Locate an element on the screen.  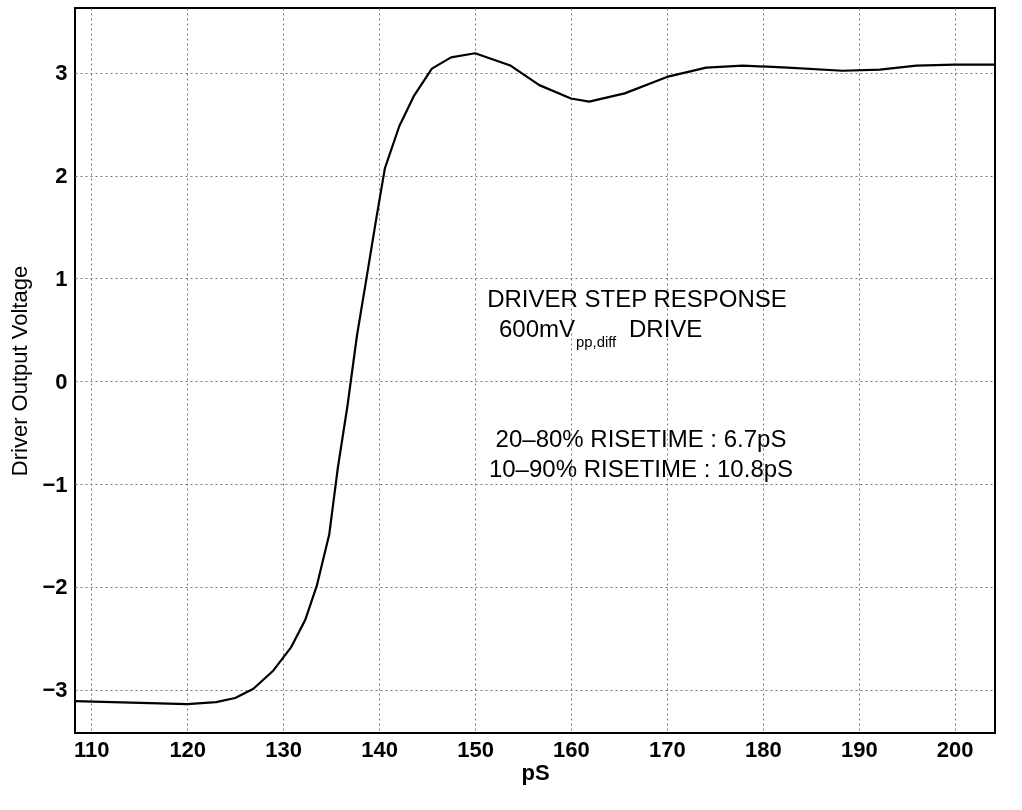
y-tick-label: −2 is located at coordinates (55, 587).